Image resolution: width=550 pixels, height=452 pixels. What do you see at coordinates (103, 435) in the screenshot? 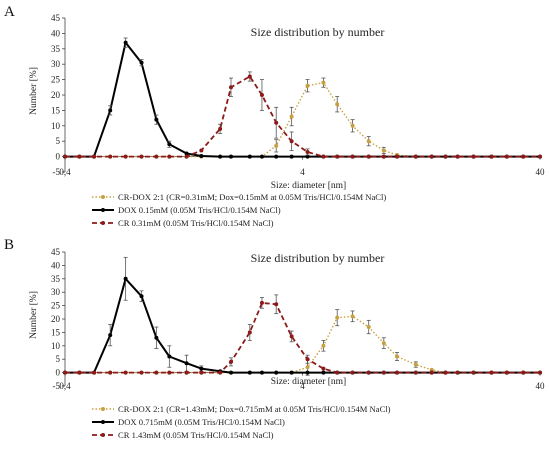
I see `legend-marker-cr` at bounding box center [103, 435].